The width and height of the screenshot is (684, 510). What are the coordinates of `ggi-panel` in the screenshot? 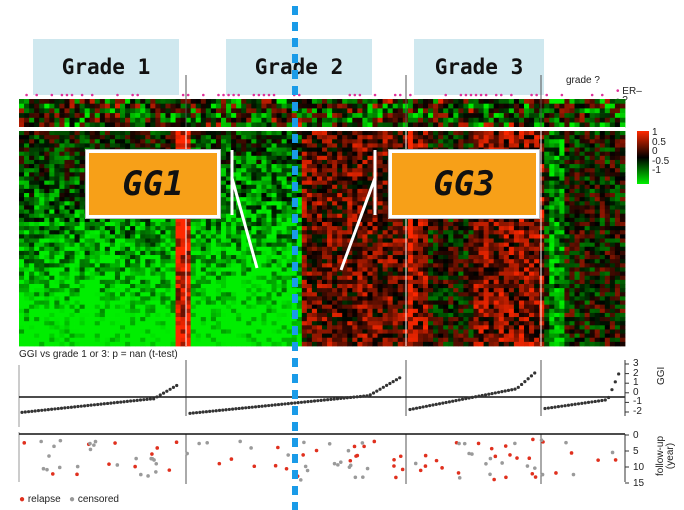 It's located at (323, 393).